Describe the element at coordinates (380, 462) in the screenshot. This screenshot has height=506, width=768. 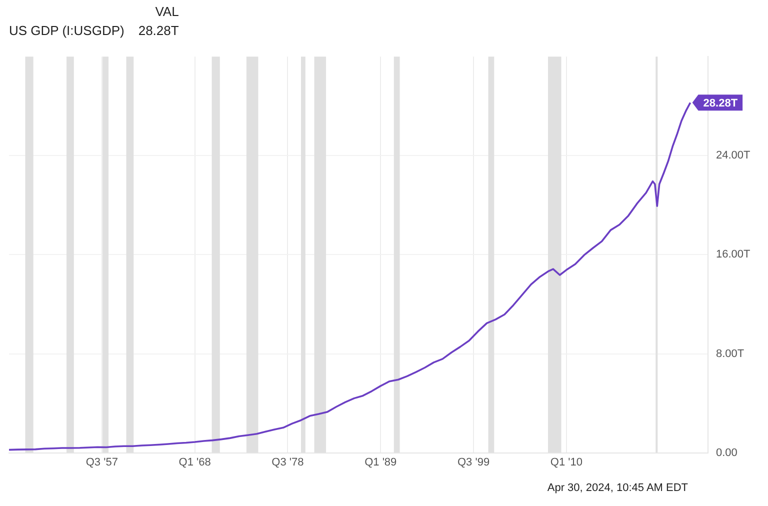
I see `x-tick-label: Q1 '89` at that location.